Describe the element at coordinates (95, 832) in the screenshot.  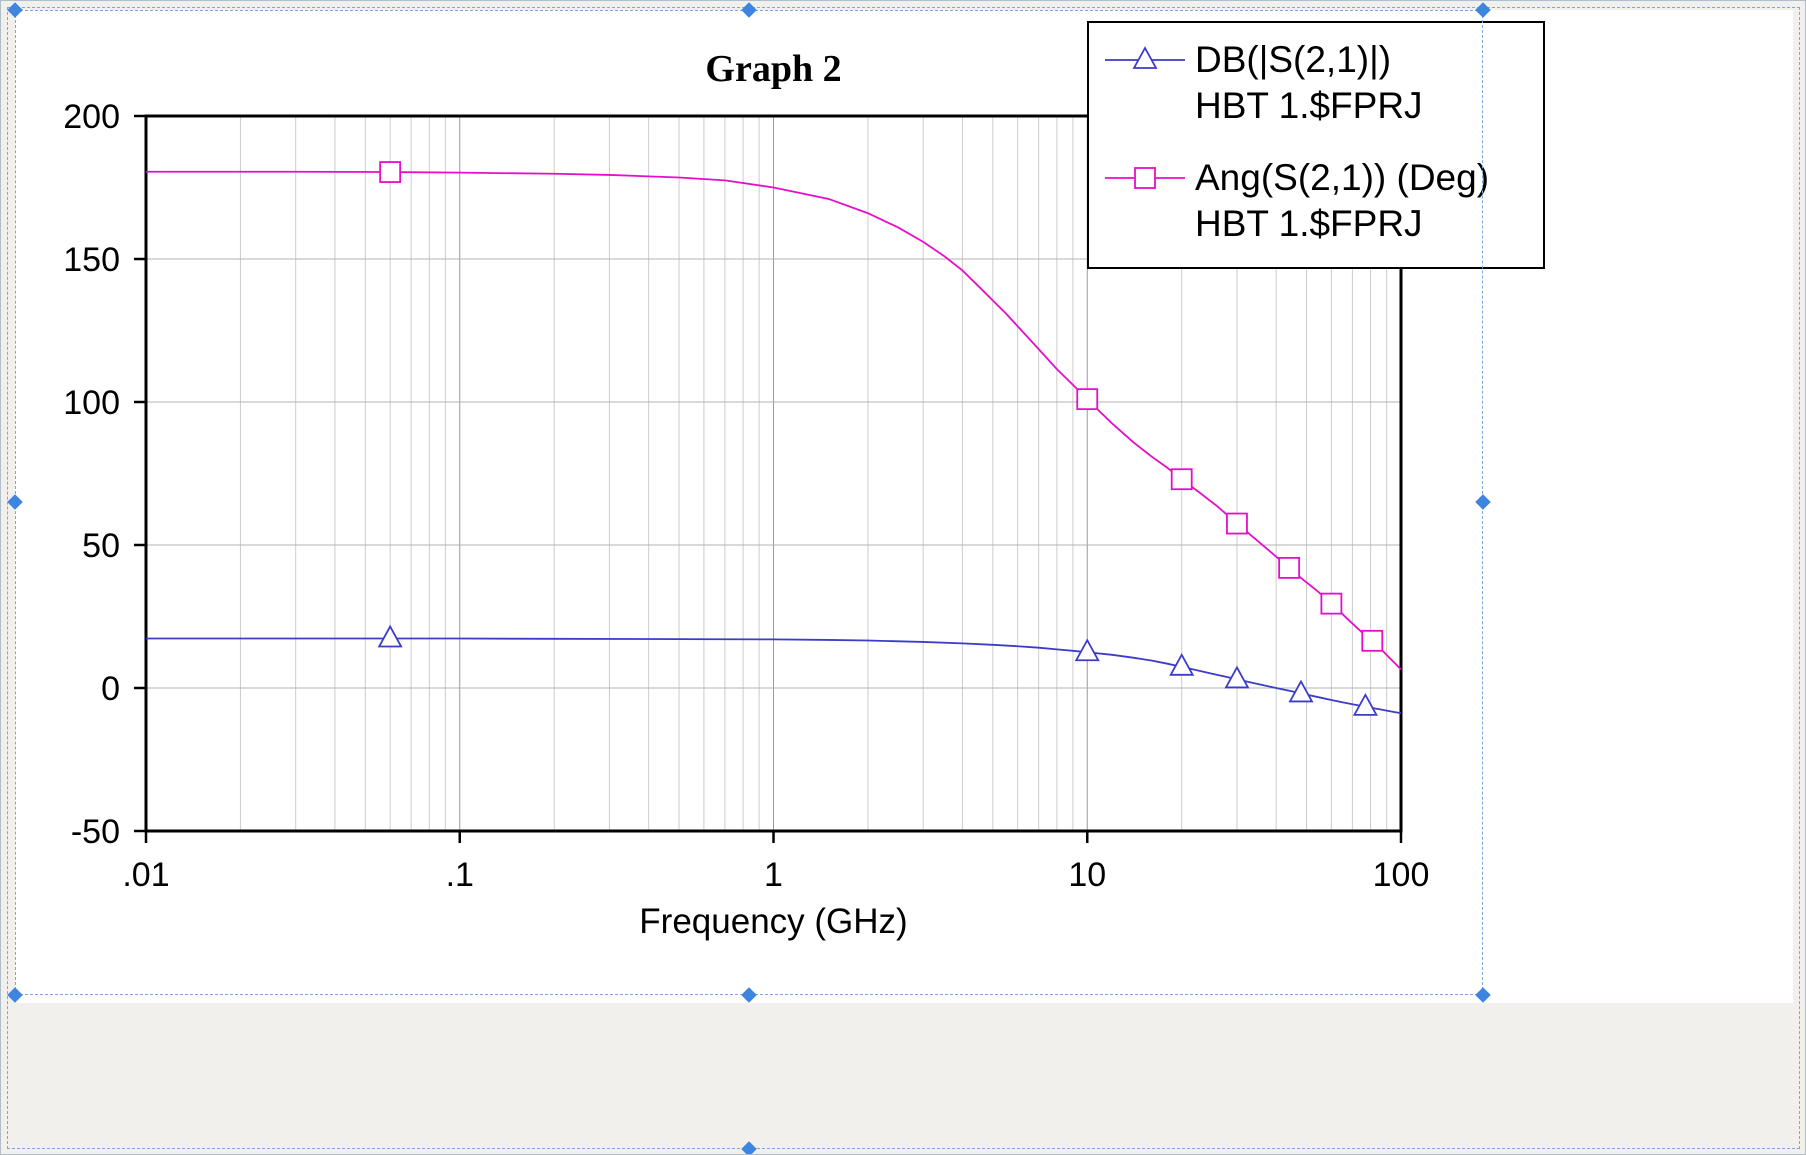
I see `y-tick-label: -50` at that location.